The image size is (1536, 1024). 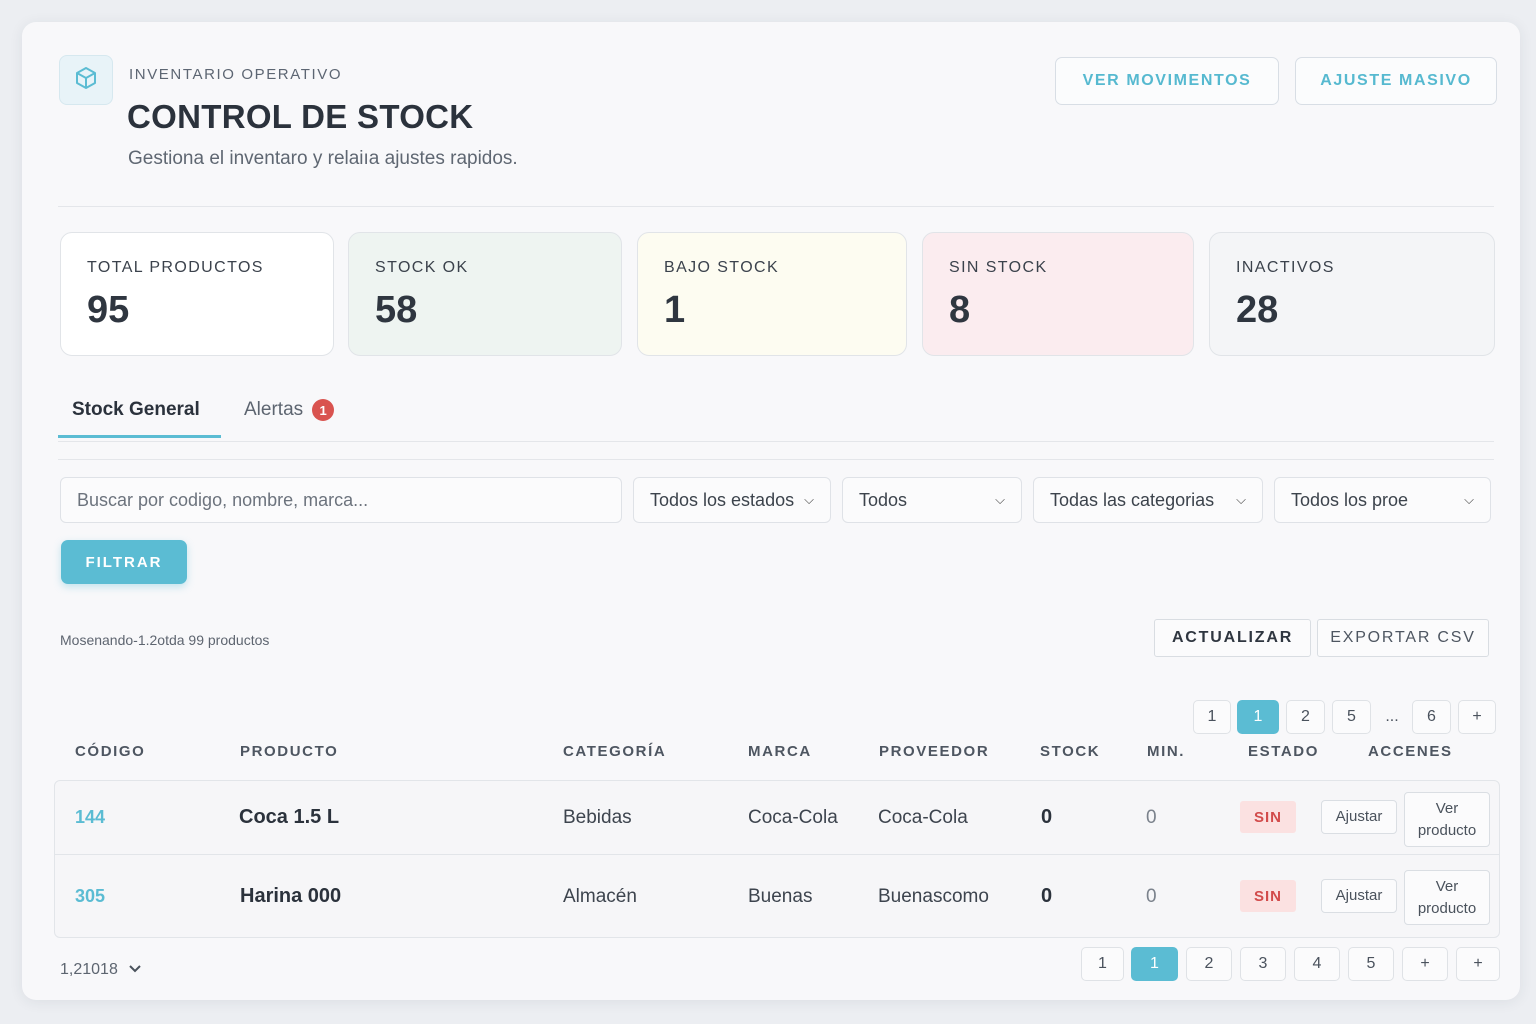 What do you see at coordinates (777, 854) in the screenshot?
I see `row-divider` at bounding box center [777, 854].